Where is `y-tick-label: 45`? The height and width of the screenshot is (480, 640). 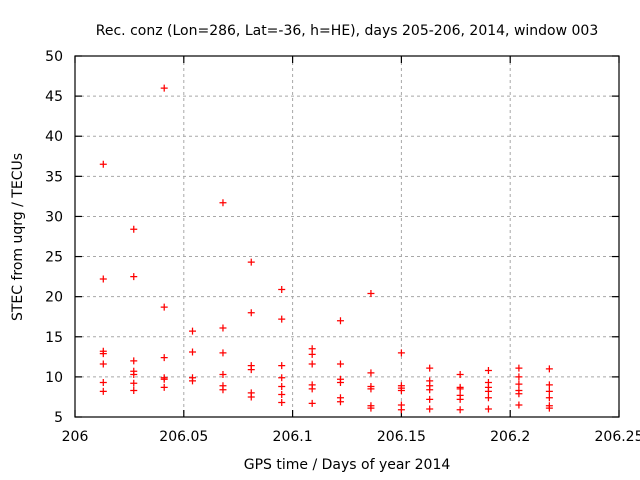
y-tick-label: 45 is located at coordinates (54, 97).